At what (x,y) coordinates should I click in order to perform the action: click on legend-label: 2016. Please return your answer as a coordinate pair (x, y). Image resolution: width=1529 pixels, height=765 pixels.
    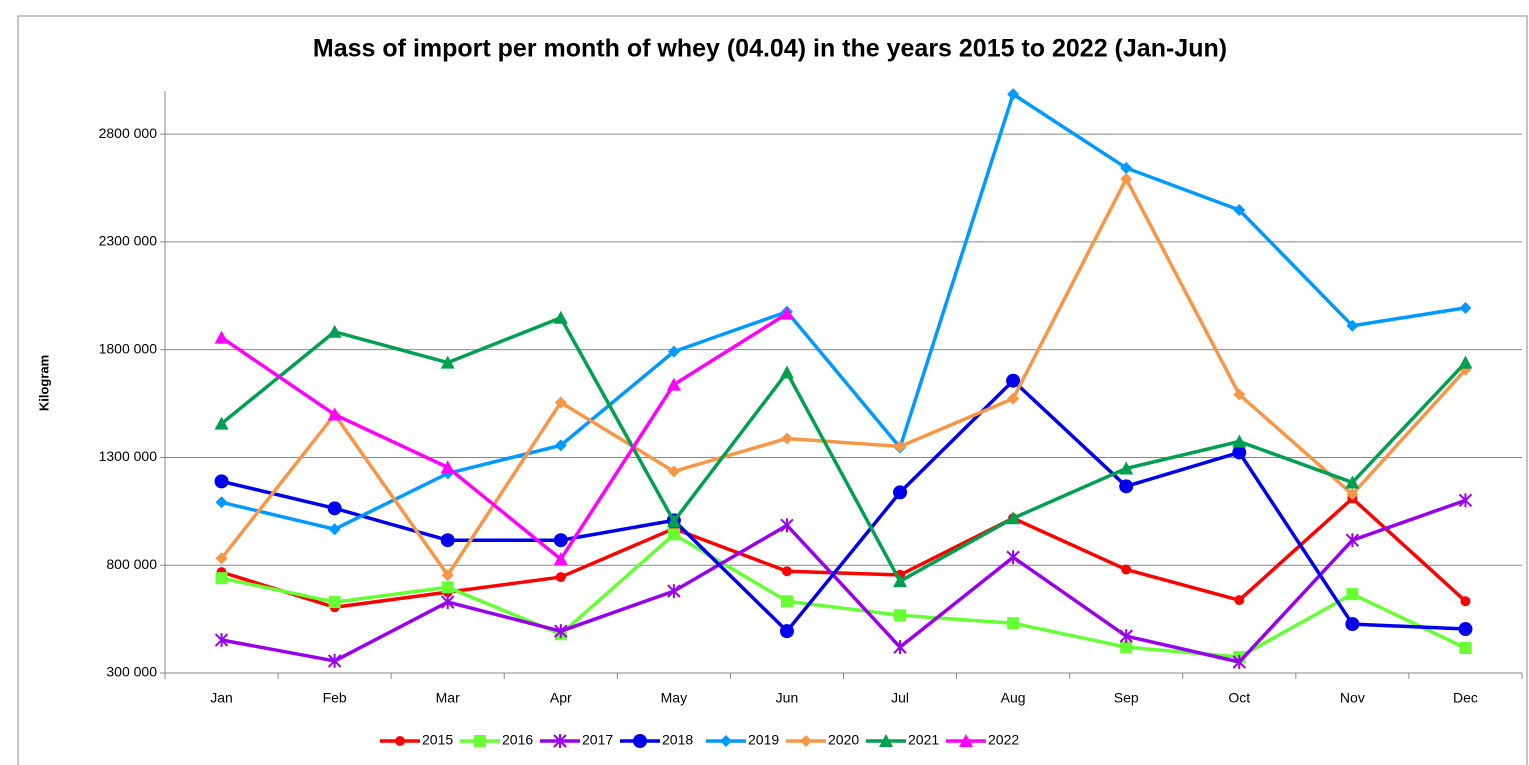
    Looking at the image, I should click on (517, 740).